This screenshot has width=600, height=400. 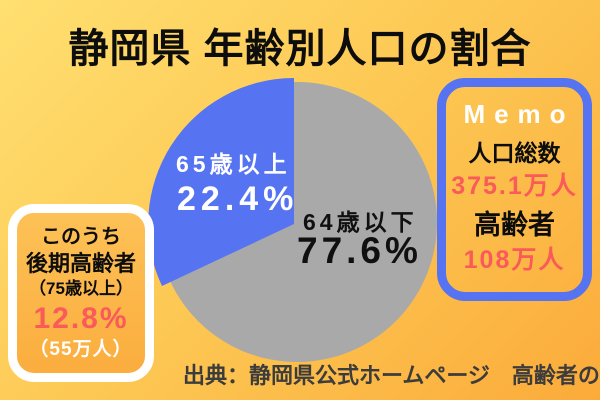 I want to click on late-elderly-callout-box: このうち 後期高齢者 （75歳以上） 12.8% （55万人）, so click(x=81, y=293).